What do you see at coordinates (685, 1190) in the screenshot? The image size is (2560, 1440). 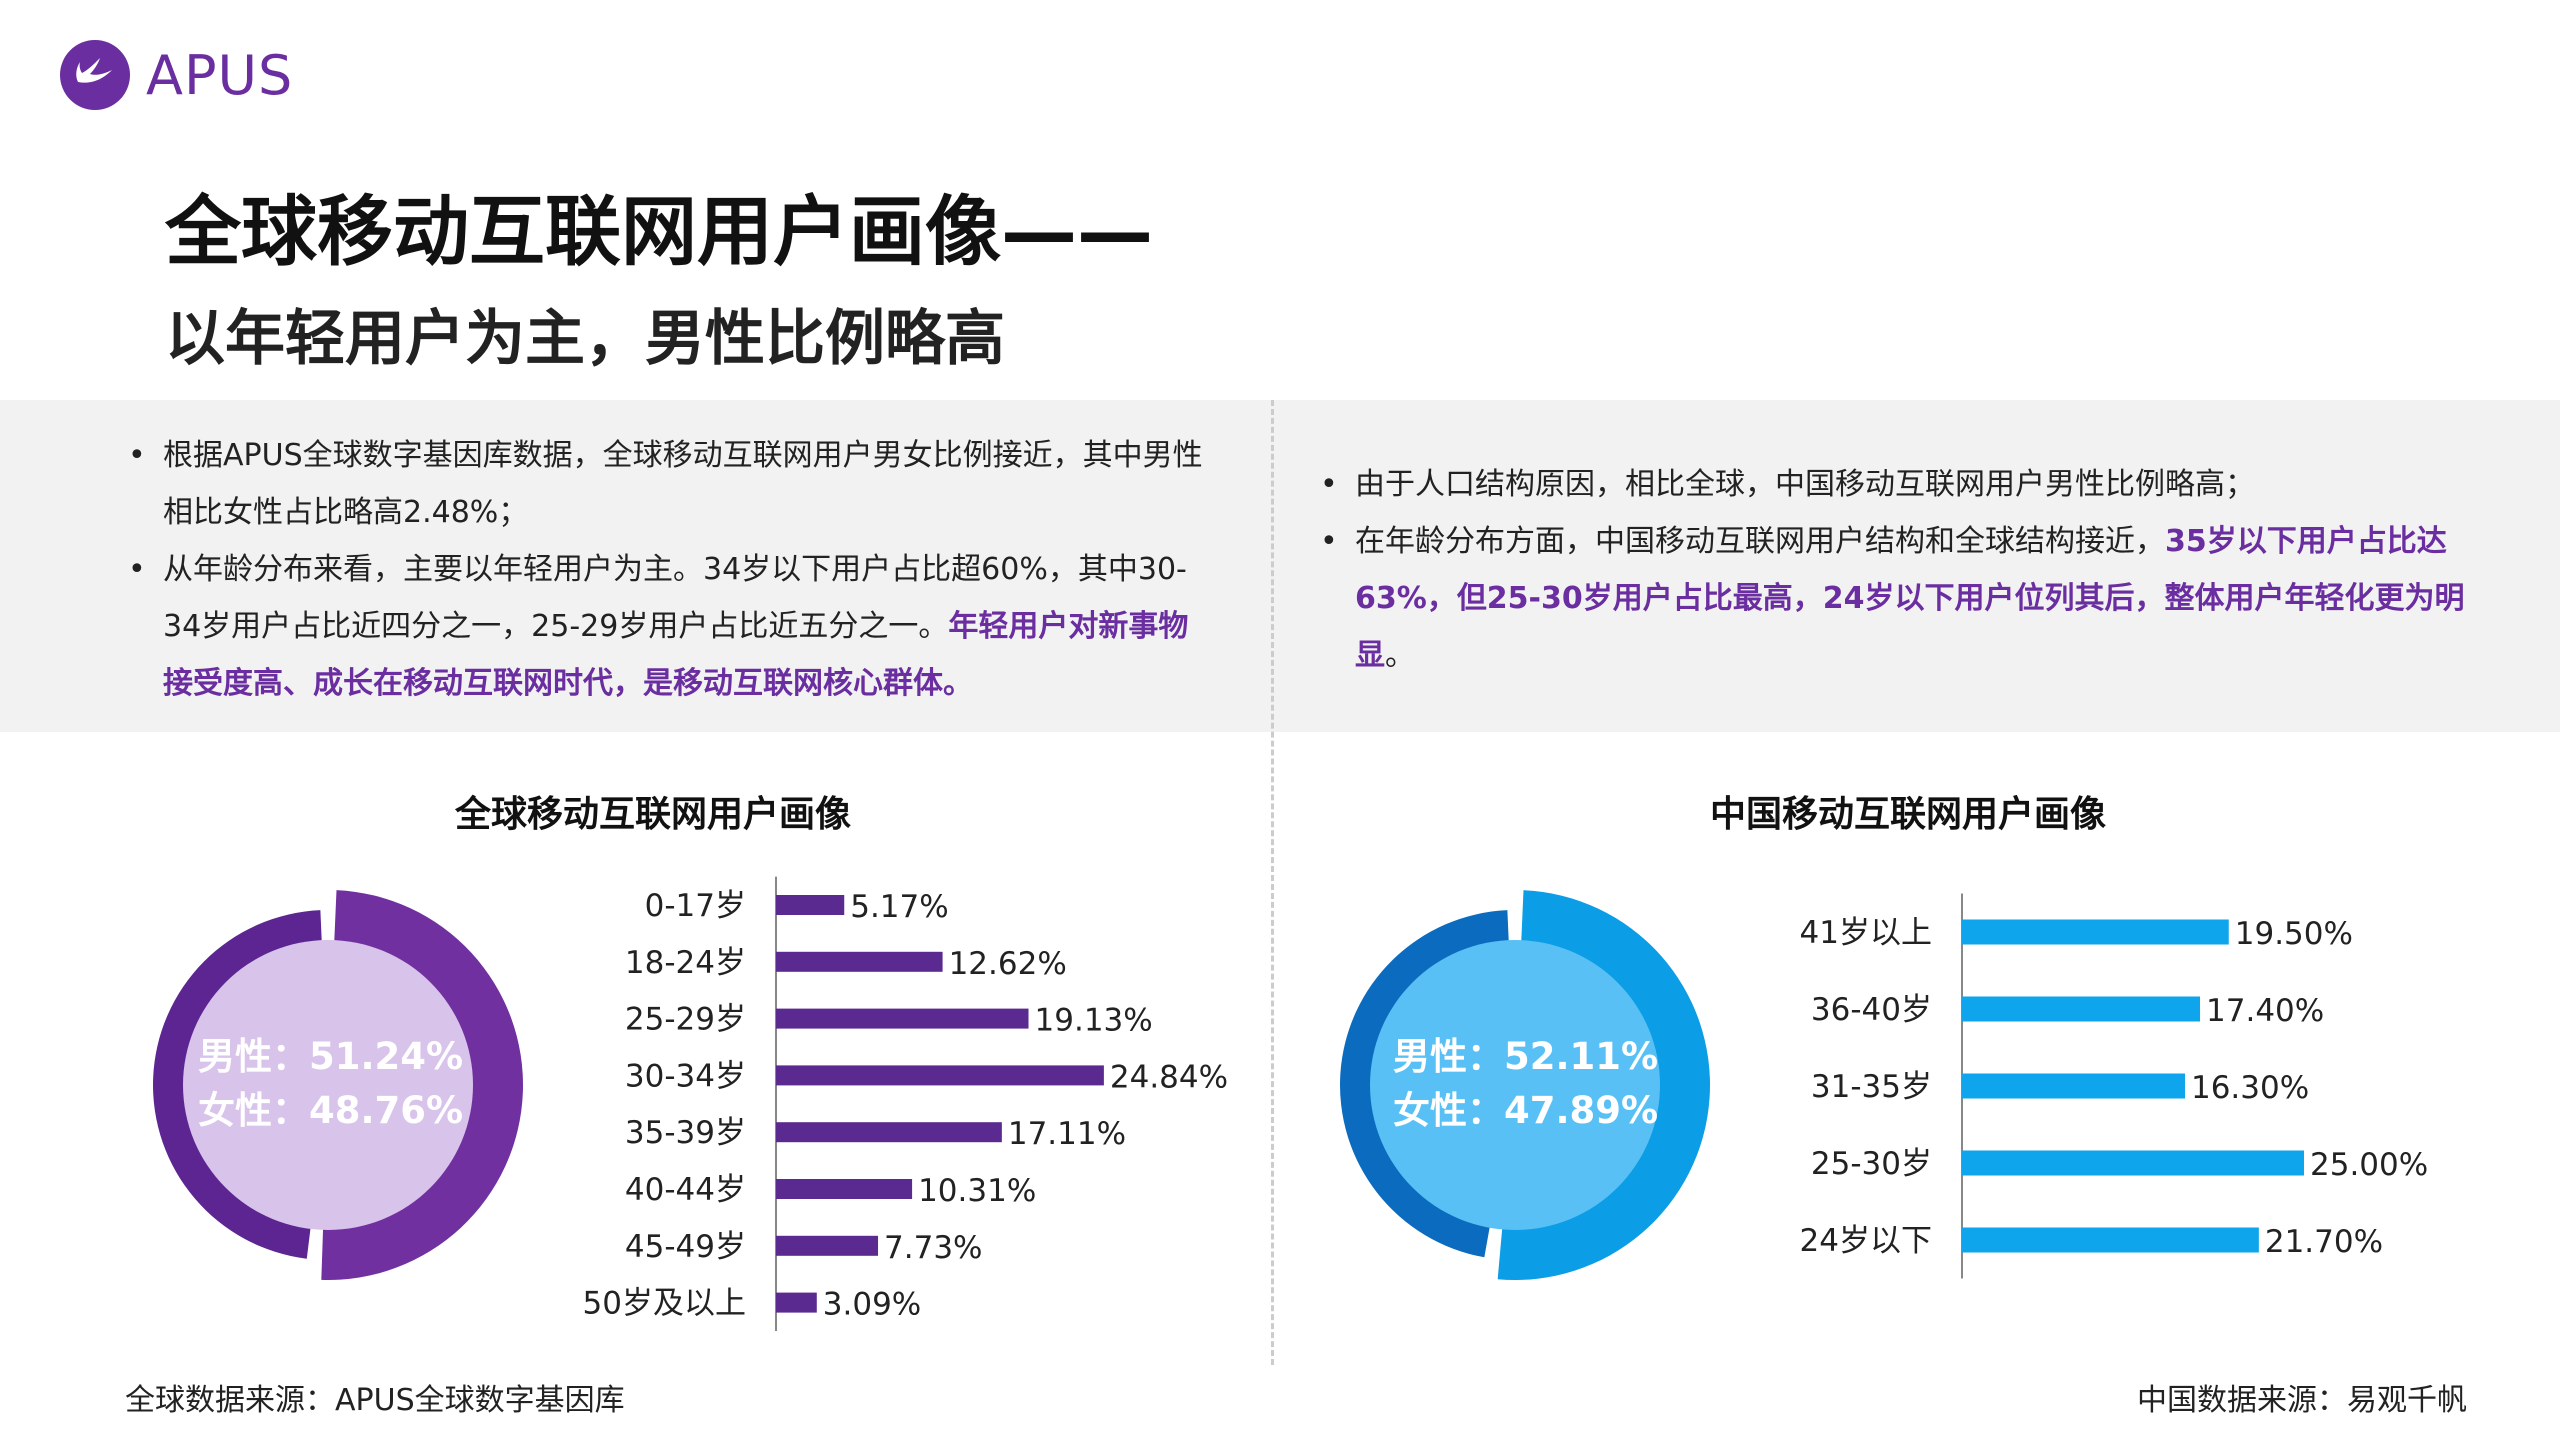 I see `category-label: 40-44岁` at bounding box center [685, 1190].